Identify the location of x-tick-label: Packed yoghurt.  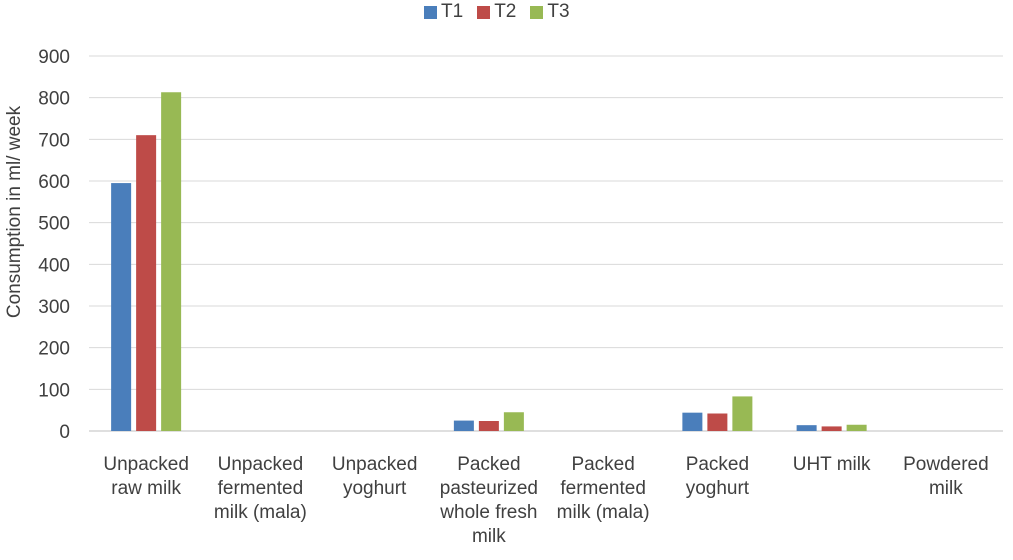
(718, 476).